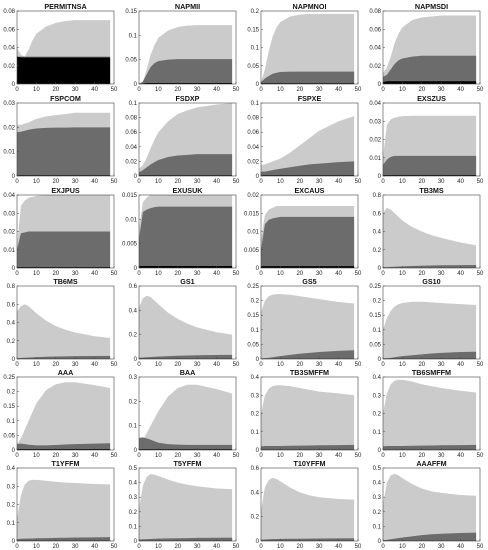  I want to click on y-tick-label: 0.03, so click(9, 214).